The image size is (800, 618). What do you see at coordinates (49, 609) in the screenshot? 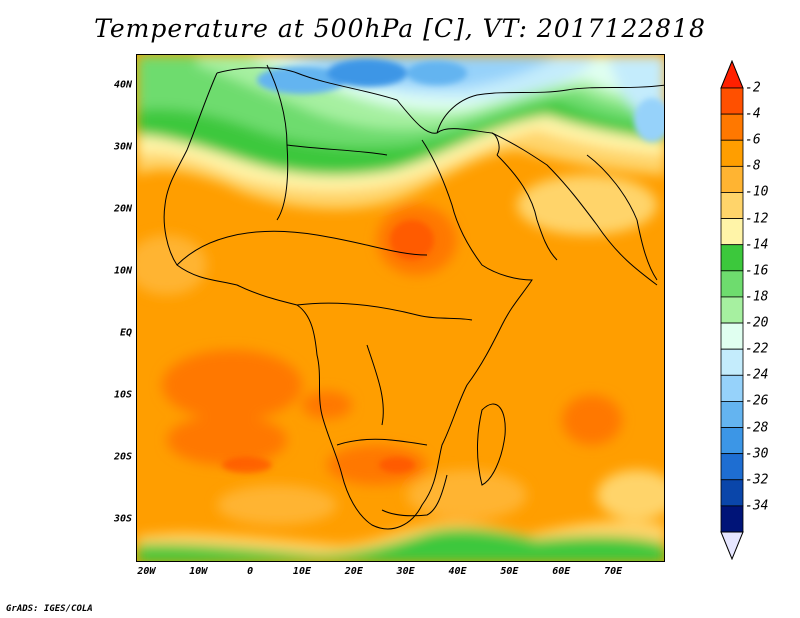
I see `credit-text: GrADS: IGES/COLA` at bounding box center [49, 609].